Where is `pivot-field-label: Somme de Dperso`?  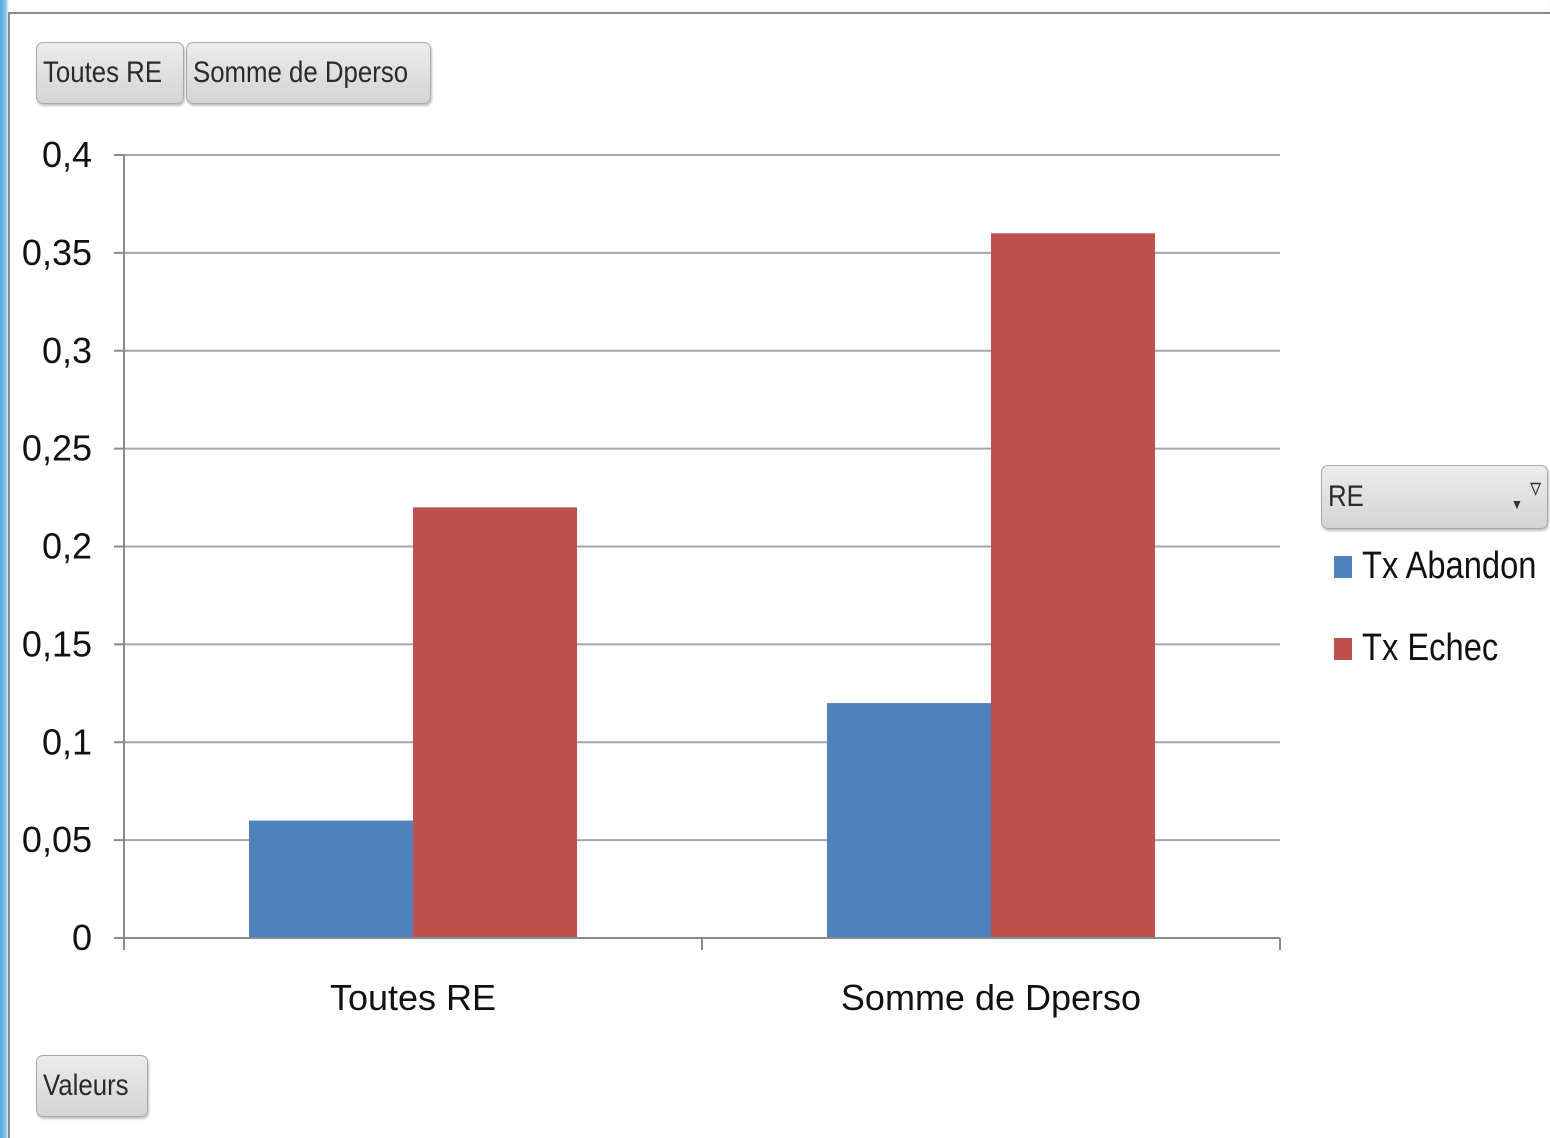
pivot-field-label: Somme de Dperso is located at coordinates (301, 72).